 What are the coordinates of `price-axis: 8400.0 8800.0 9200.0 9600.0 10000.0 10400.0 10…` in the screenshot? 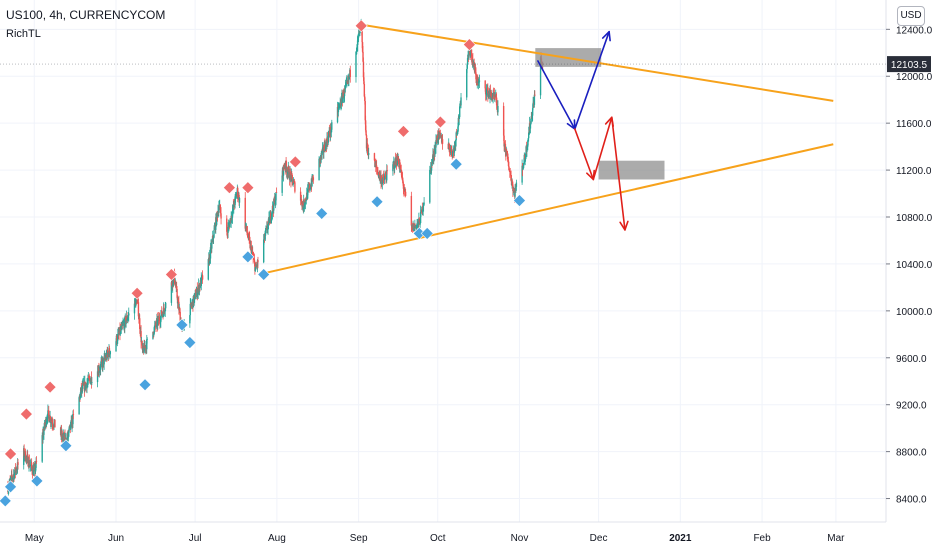 It's located at (909, 265).